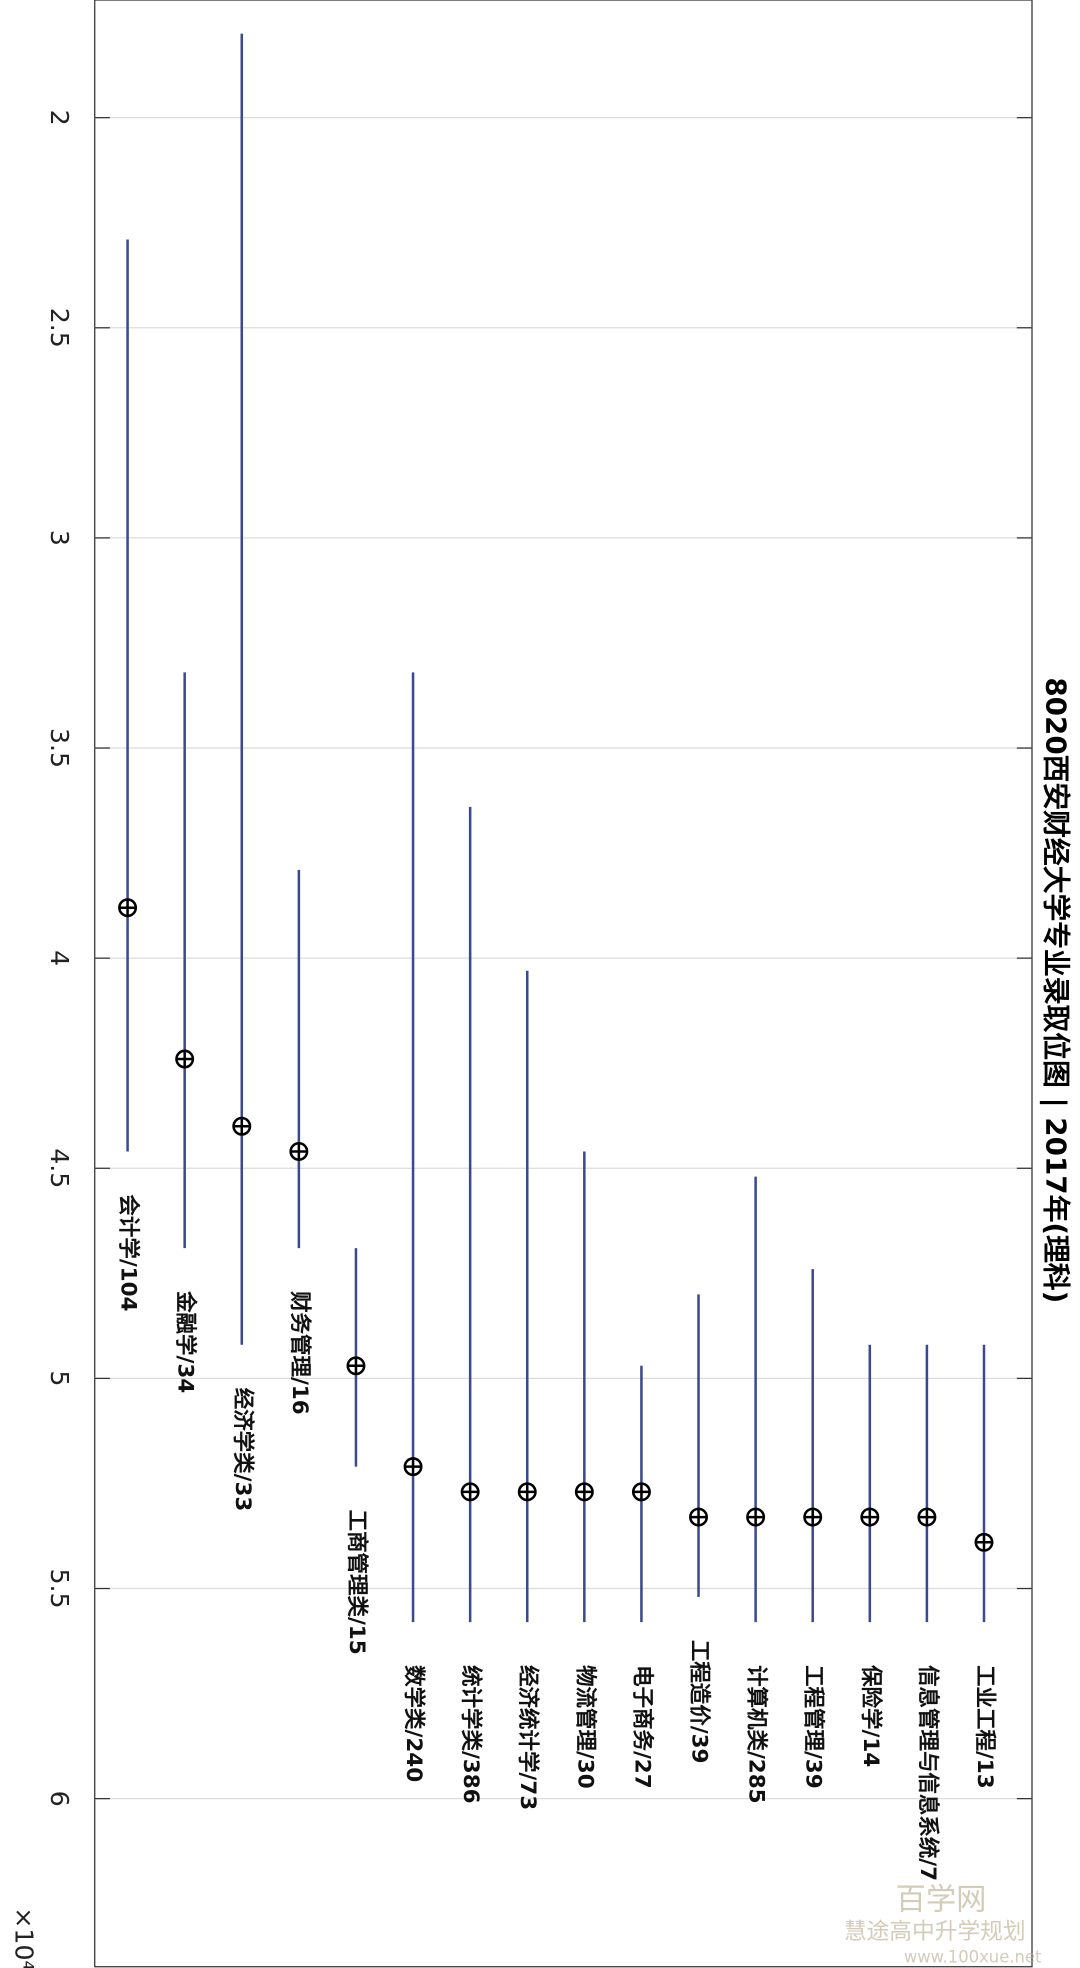  Describe the element at coordinates (129, 1252) in the screenshot. I see `category-label: 会计学/104` at that location.